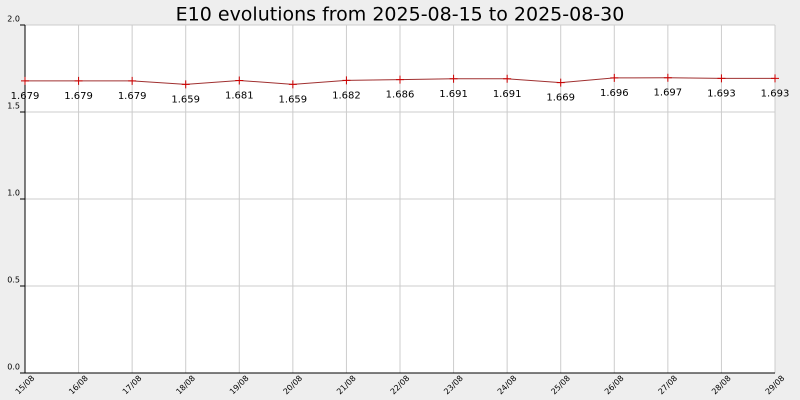 This screenshot has width=800, height=400. I want to click on y-tick-label: 0.5, so click(13, 280).